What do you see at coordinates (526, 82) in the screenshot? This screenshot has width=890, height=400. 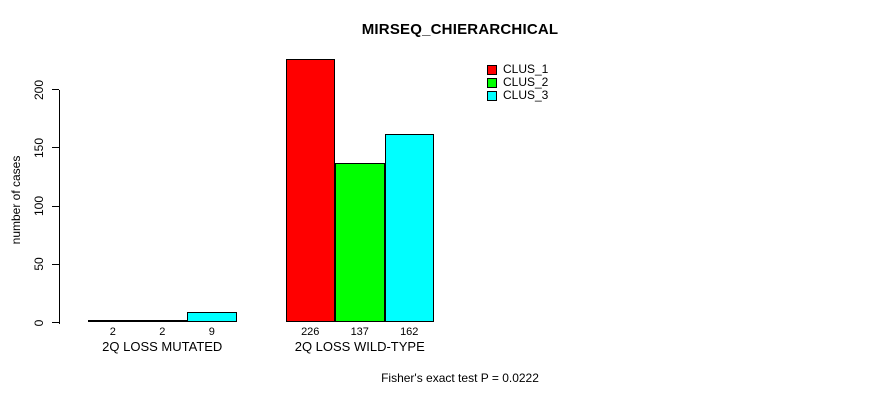 I see `legend-label: CLUS_2` at bounding box center [526, 82].